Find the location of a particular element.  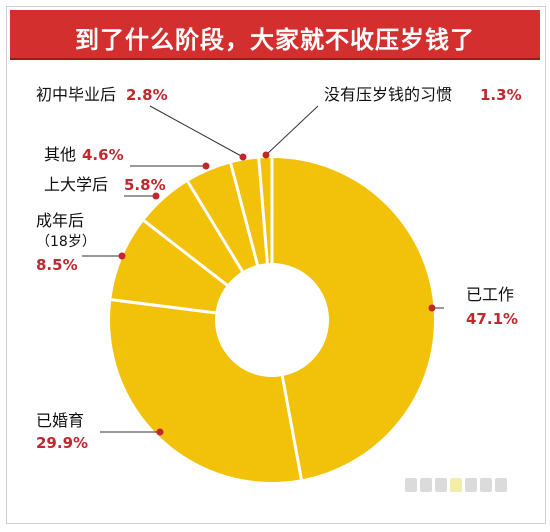

slice-label-6: 初中毕业后 is located at coordinates (76, 94).